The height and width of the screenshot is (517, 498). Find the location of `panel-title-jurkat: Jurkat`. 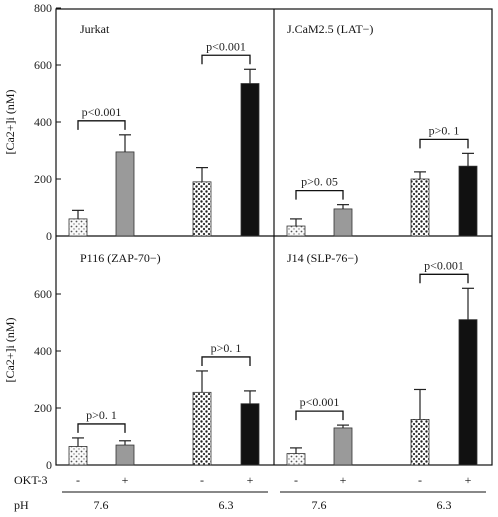

panel-title-jurkat: Jurkat is located at coordinates (95, 29).